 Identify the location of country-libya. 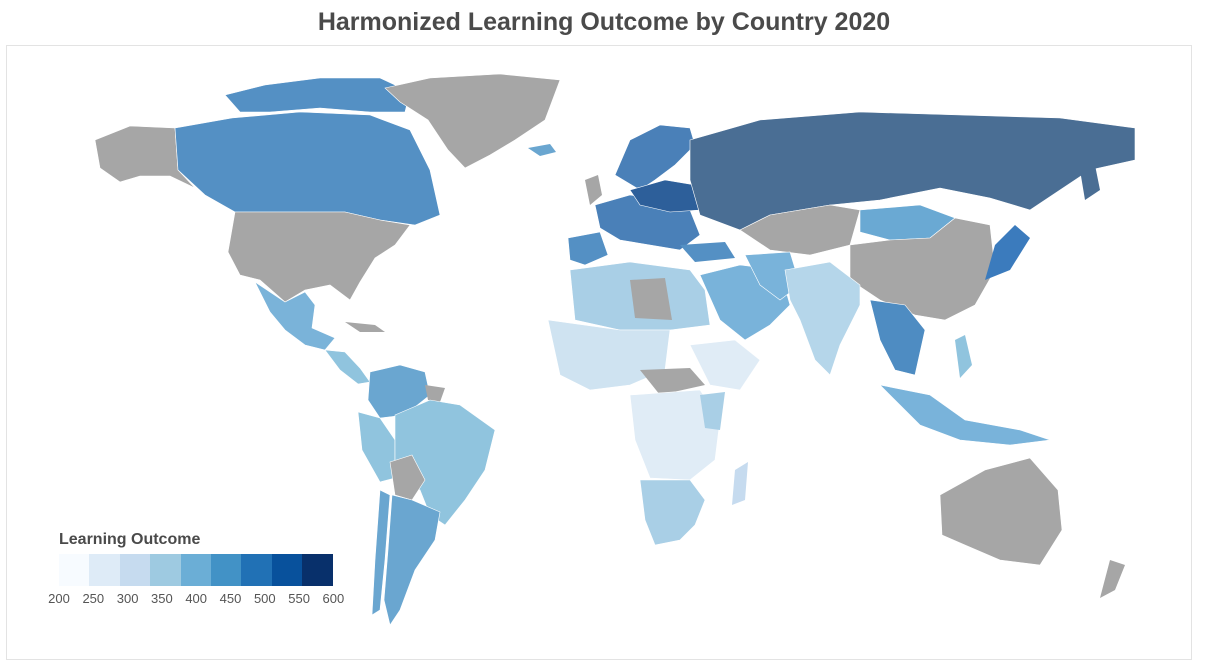
(651, 299).